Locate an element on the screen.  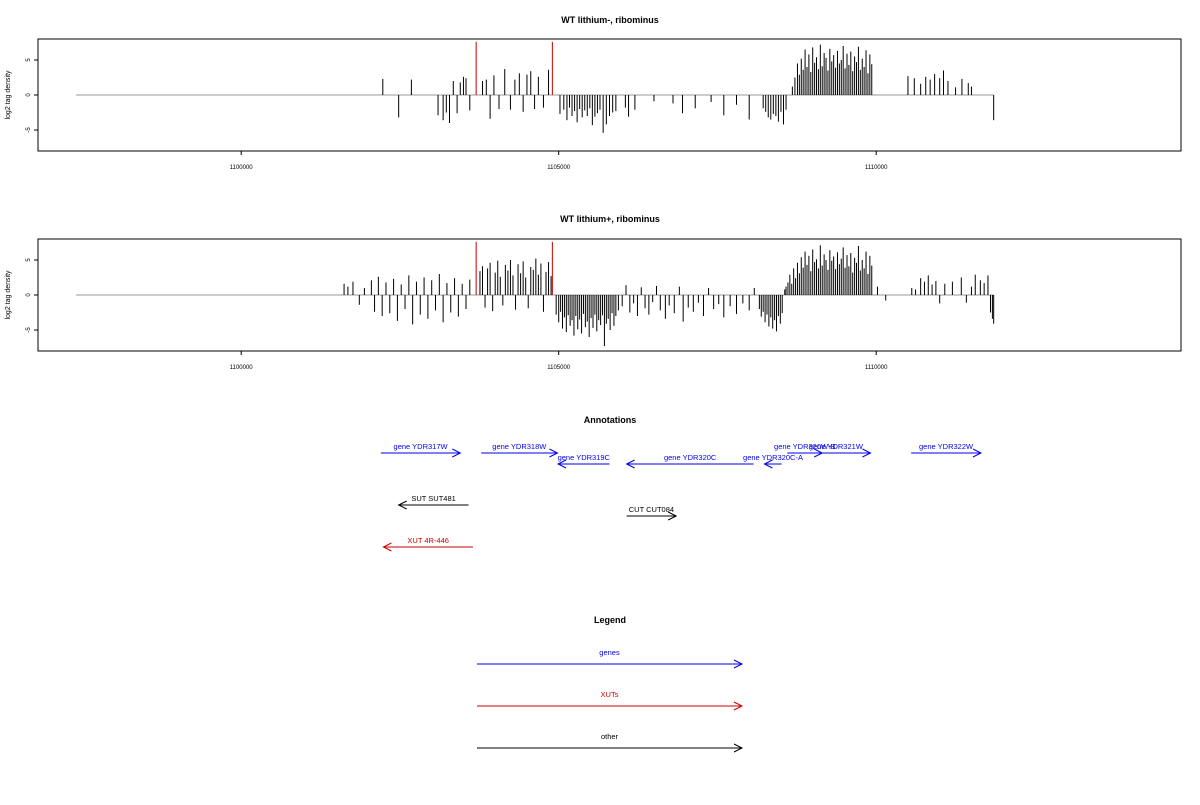
feature-label: SUT SUT481 is located at coordinates (433, 498).